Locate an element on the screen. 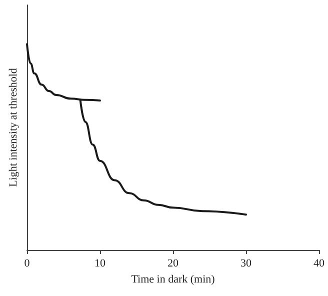  x-tick-label: 0 is located at coordinates (27, 264).